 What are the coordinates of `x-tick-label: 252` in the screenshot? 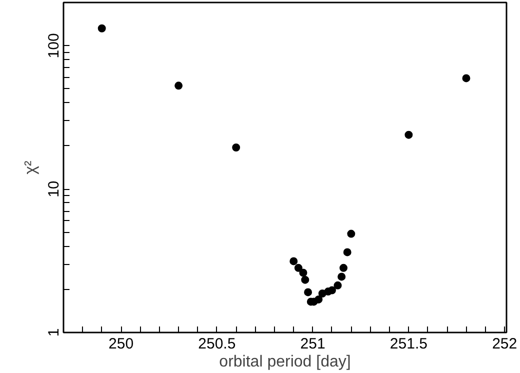 It's located at (505, 344).